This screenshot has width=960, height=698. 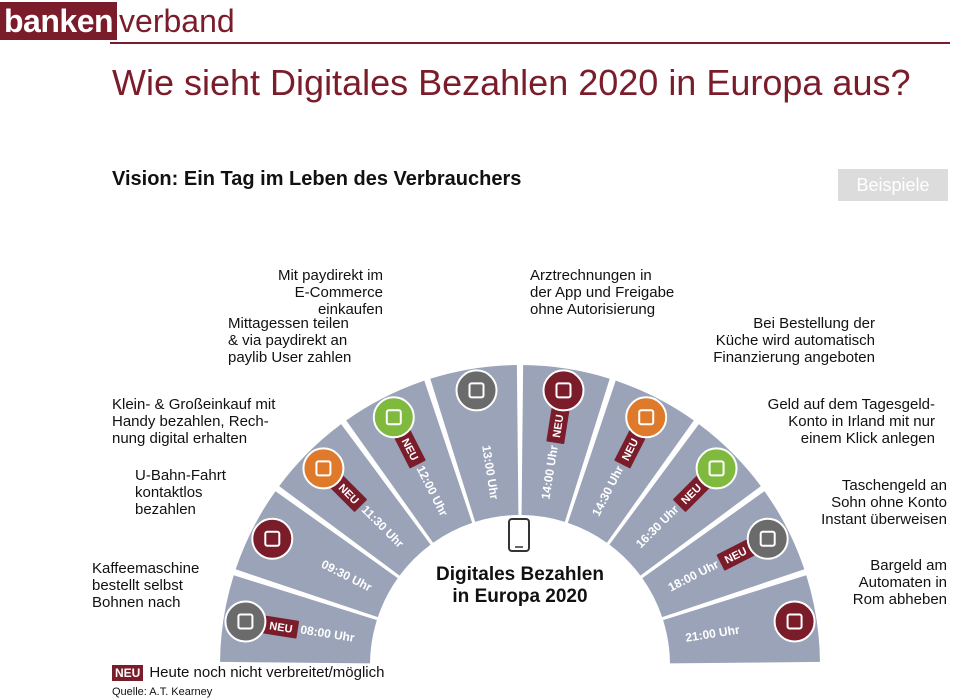 I want to click on segment-label-10: Bargeld am Automaten in Rom abheben, so click(x=899, y=582).